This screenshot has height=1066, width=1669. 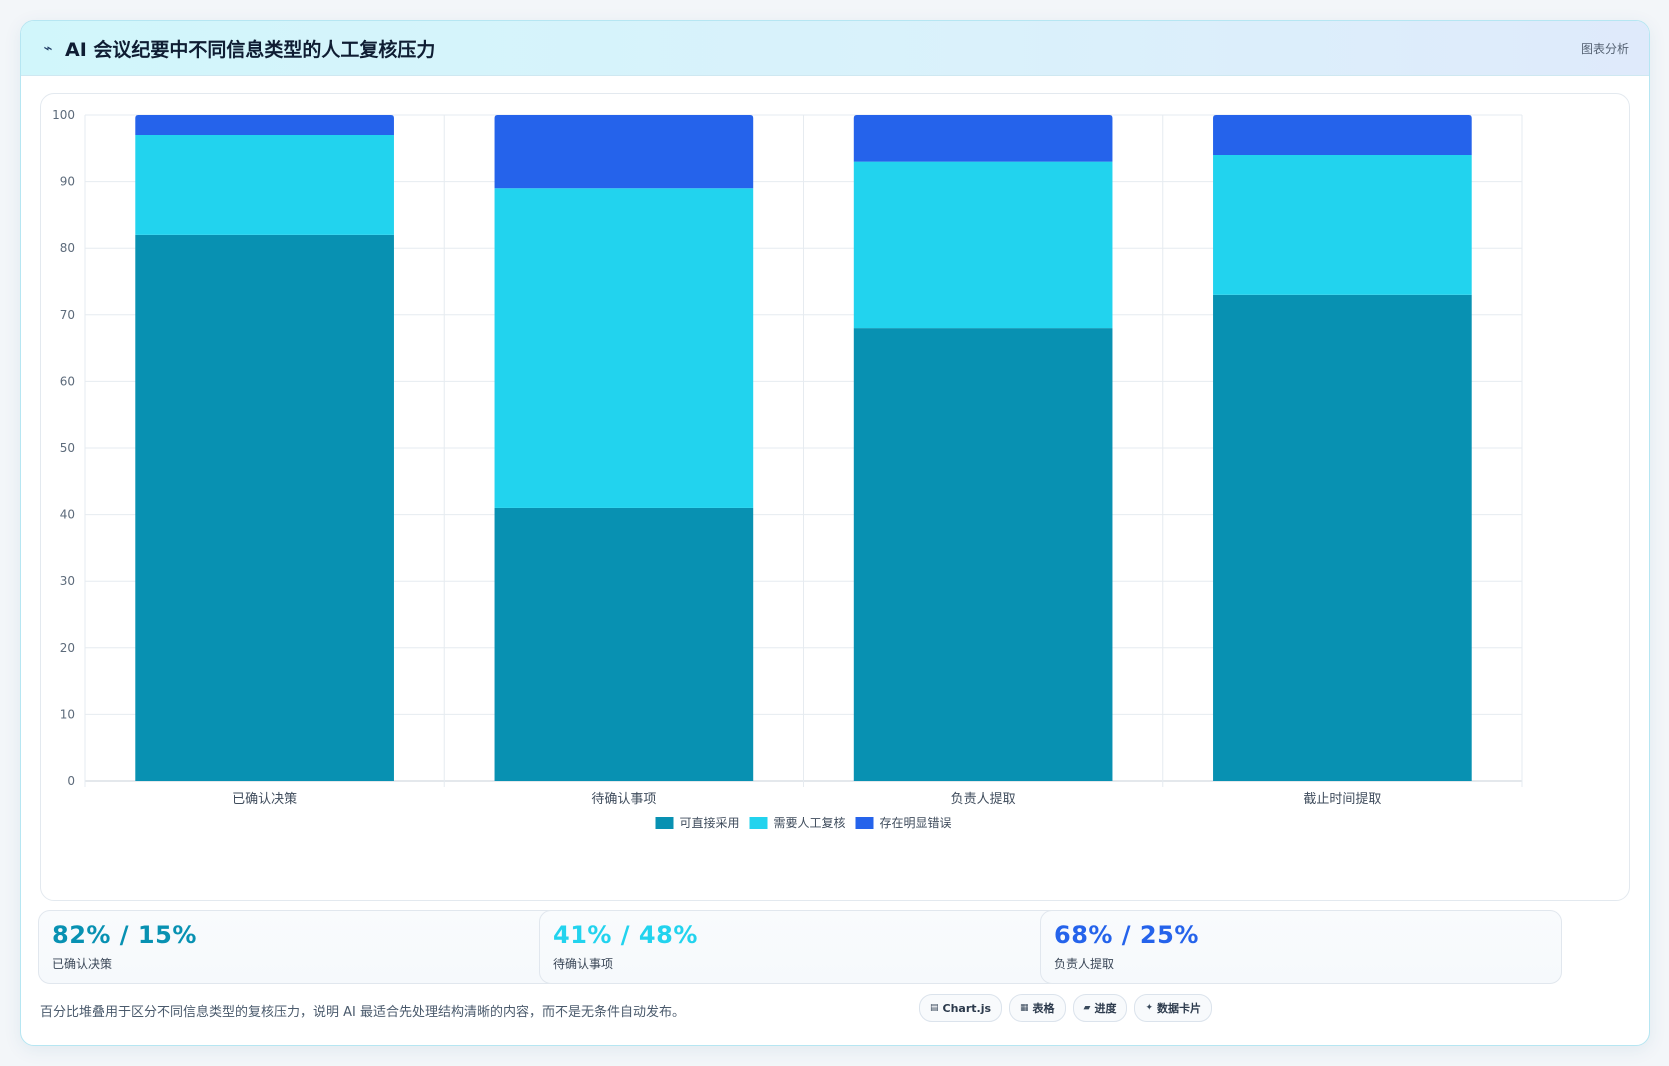 I want to click on y-tick-label: 80, so click(x=67, y=248).